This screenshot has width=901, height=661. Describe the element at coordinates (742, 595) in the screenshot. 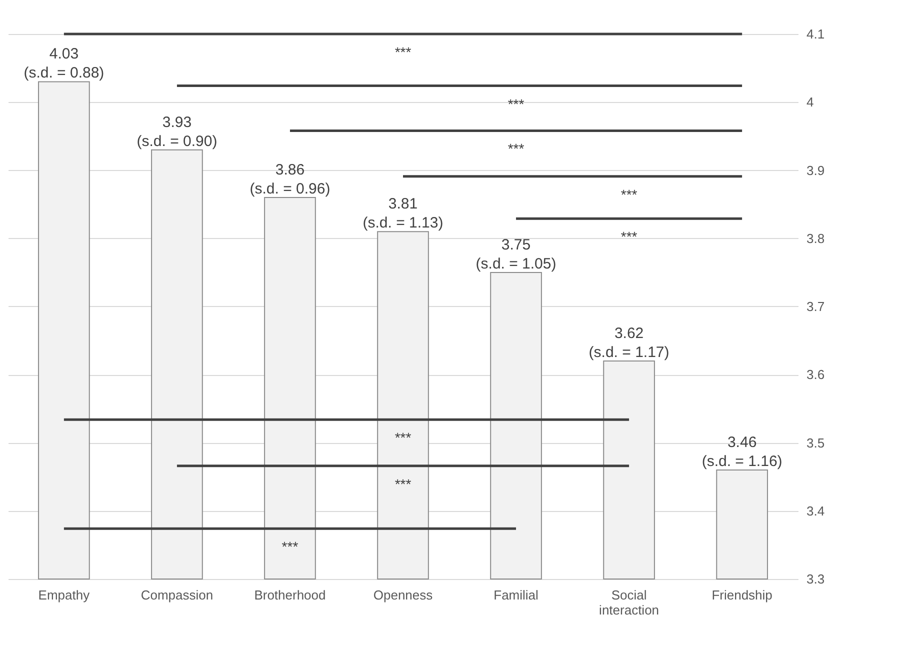

I see `x-tick-label: Friendship` at that location.